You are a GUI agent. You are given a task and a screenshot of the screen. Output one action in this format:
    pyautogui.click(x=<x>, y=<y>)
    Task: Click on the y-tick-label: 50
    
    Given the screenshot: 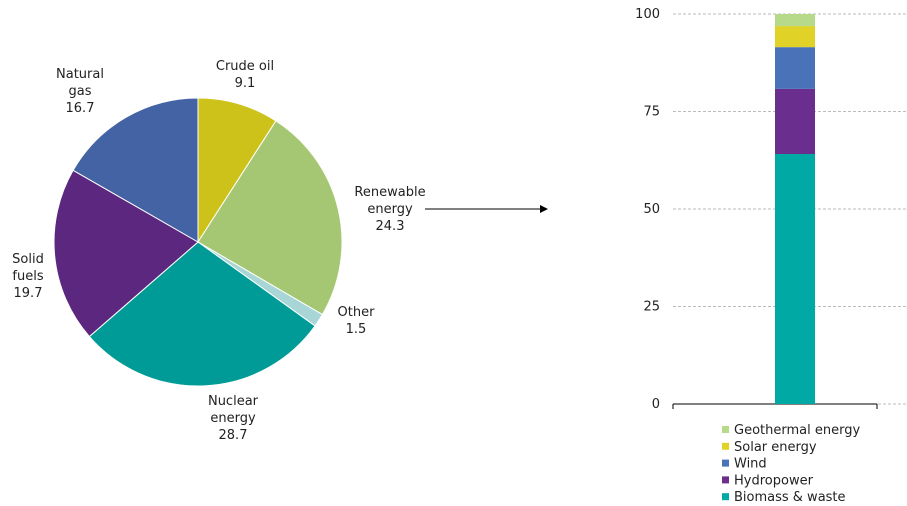 What is the action you would take?
    pyautogui.click(x=651, y=209)
    